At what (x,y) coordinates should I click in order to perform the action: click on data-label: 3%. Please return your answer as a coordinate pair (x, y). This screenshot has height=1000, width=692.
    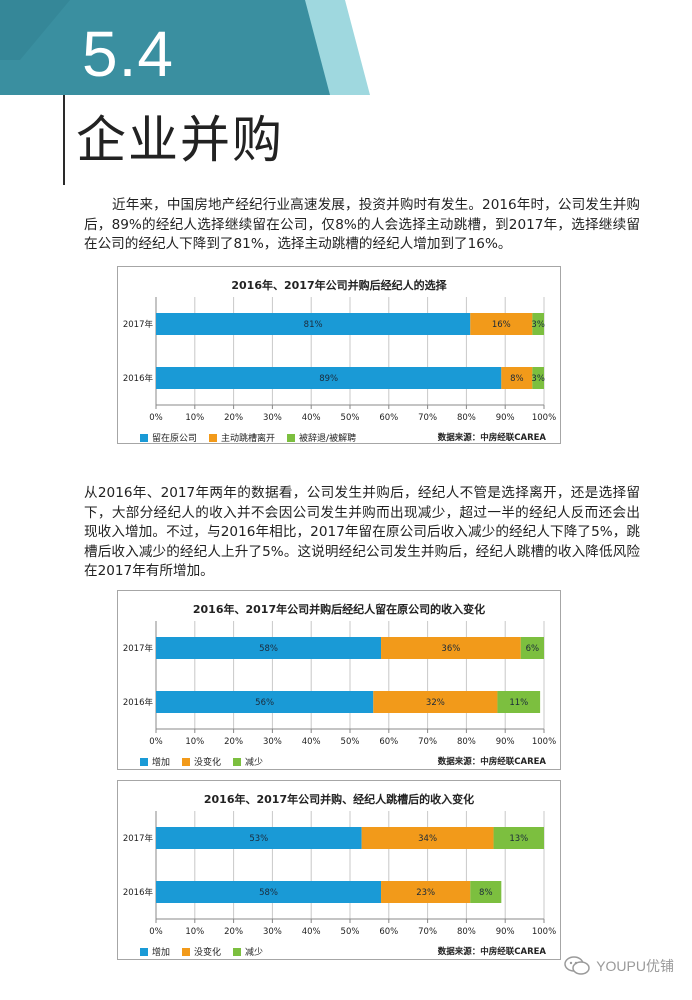
    Looking at the image, I should click on (538, 379).